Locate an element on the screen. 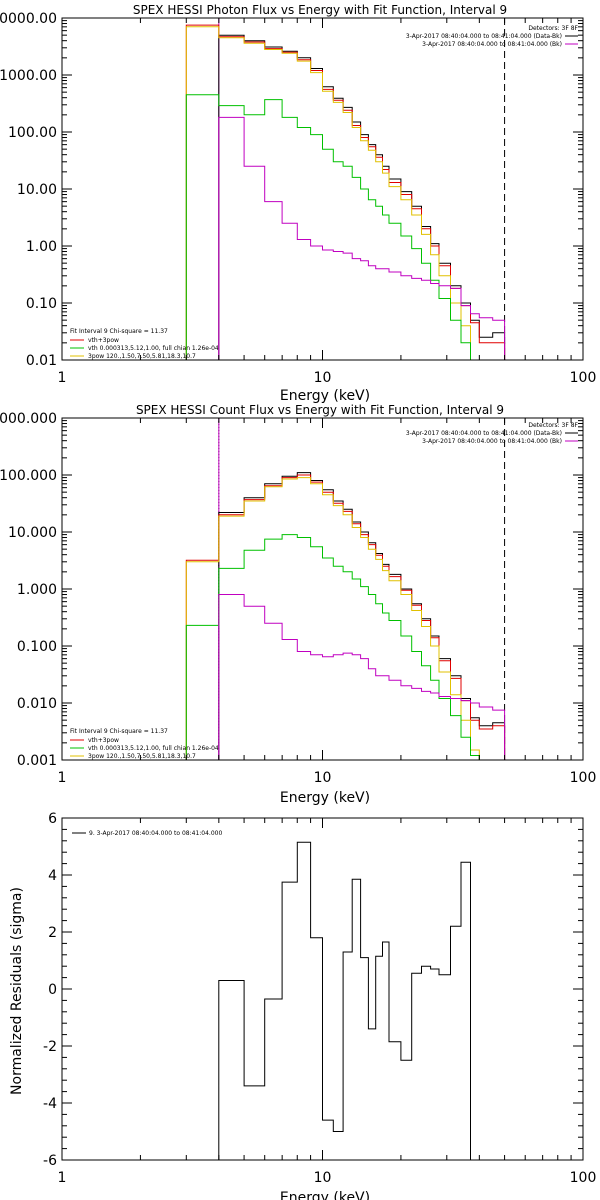 The height and width of the screenshot is (1200, 600). y-tick-label: -6 is located at coordinates (50, 1161).